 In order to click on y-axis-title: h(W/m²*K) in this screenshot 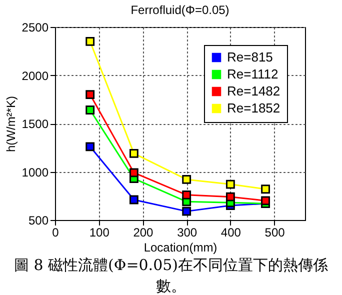, I will do `click(11, 124)`.